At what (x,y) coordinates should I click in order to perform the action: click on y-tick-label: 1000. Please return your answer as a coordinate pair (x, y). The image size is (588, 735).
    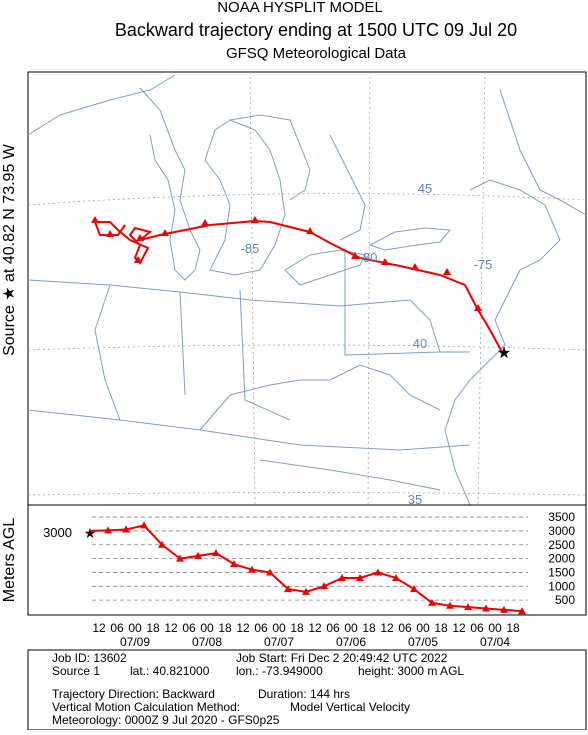
    Looking at the image, I should click on (561, 586).